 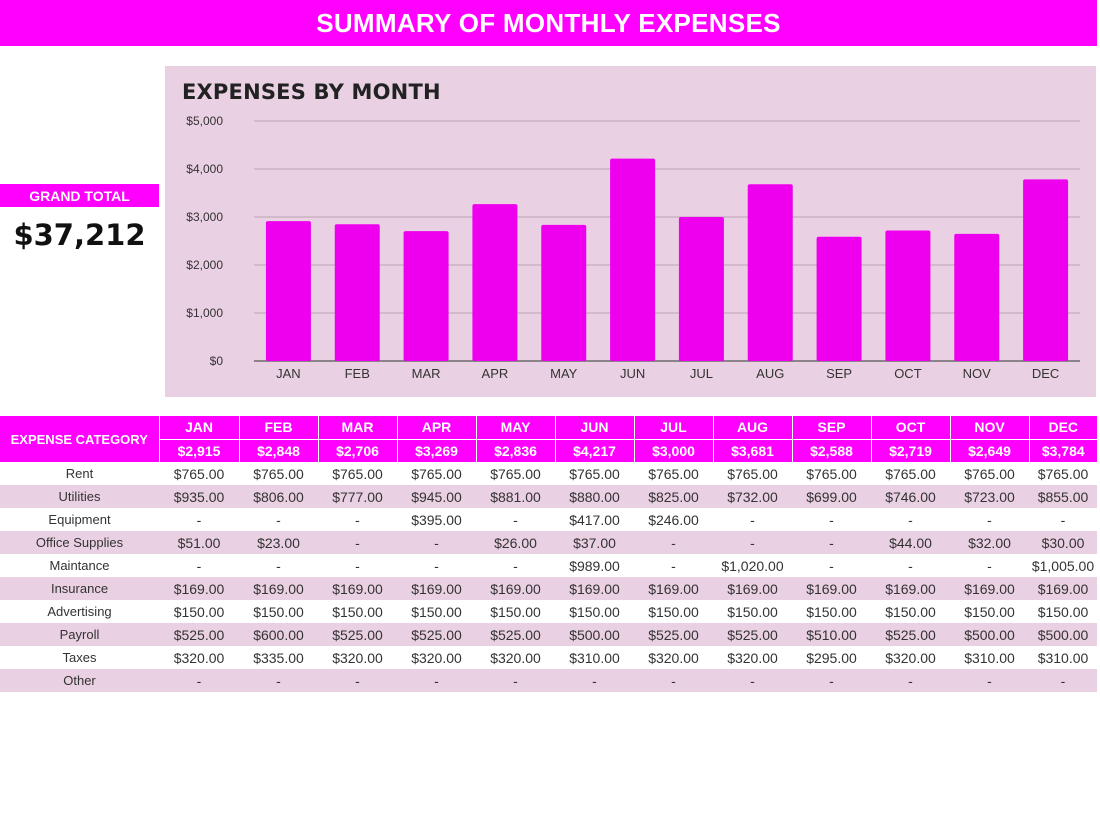 I want to click on bar-jul, so click(x=701, y=289).